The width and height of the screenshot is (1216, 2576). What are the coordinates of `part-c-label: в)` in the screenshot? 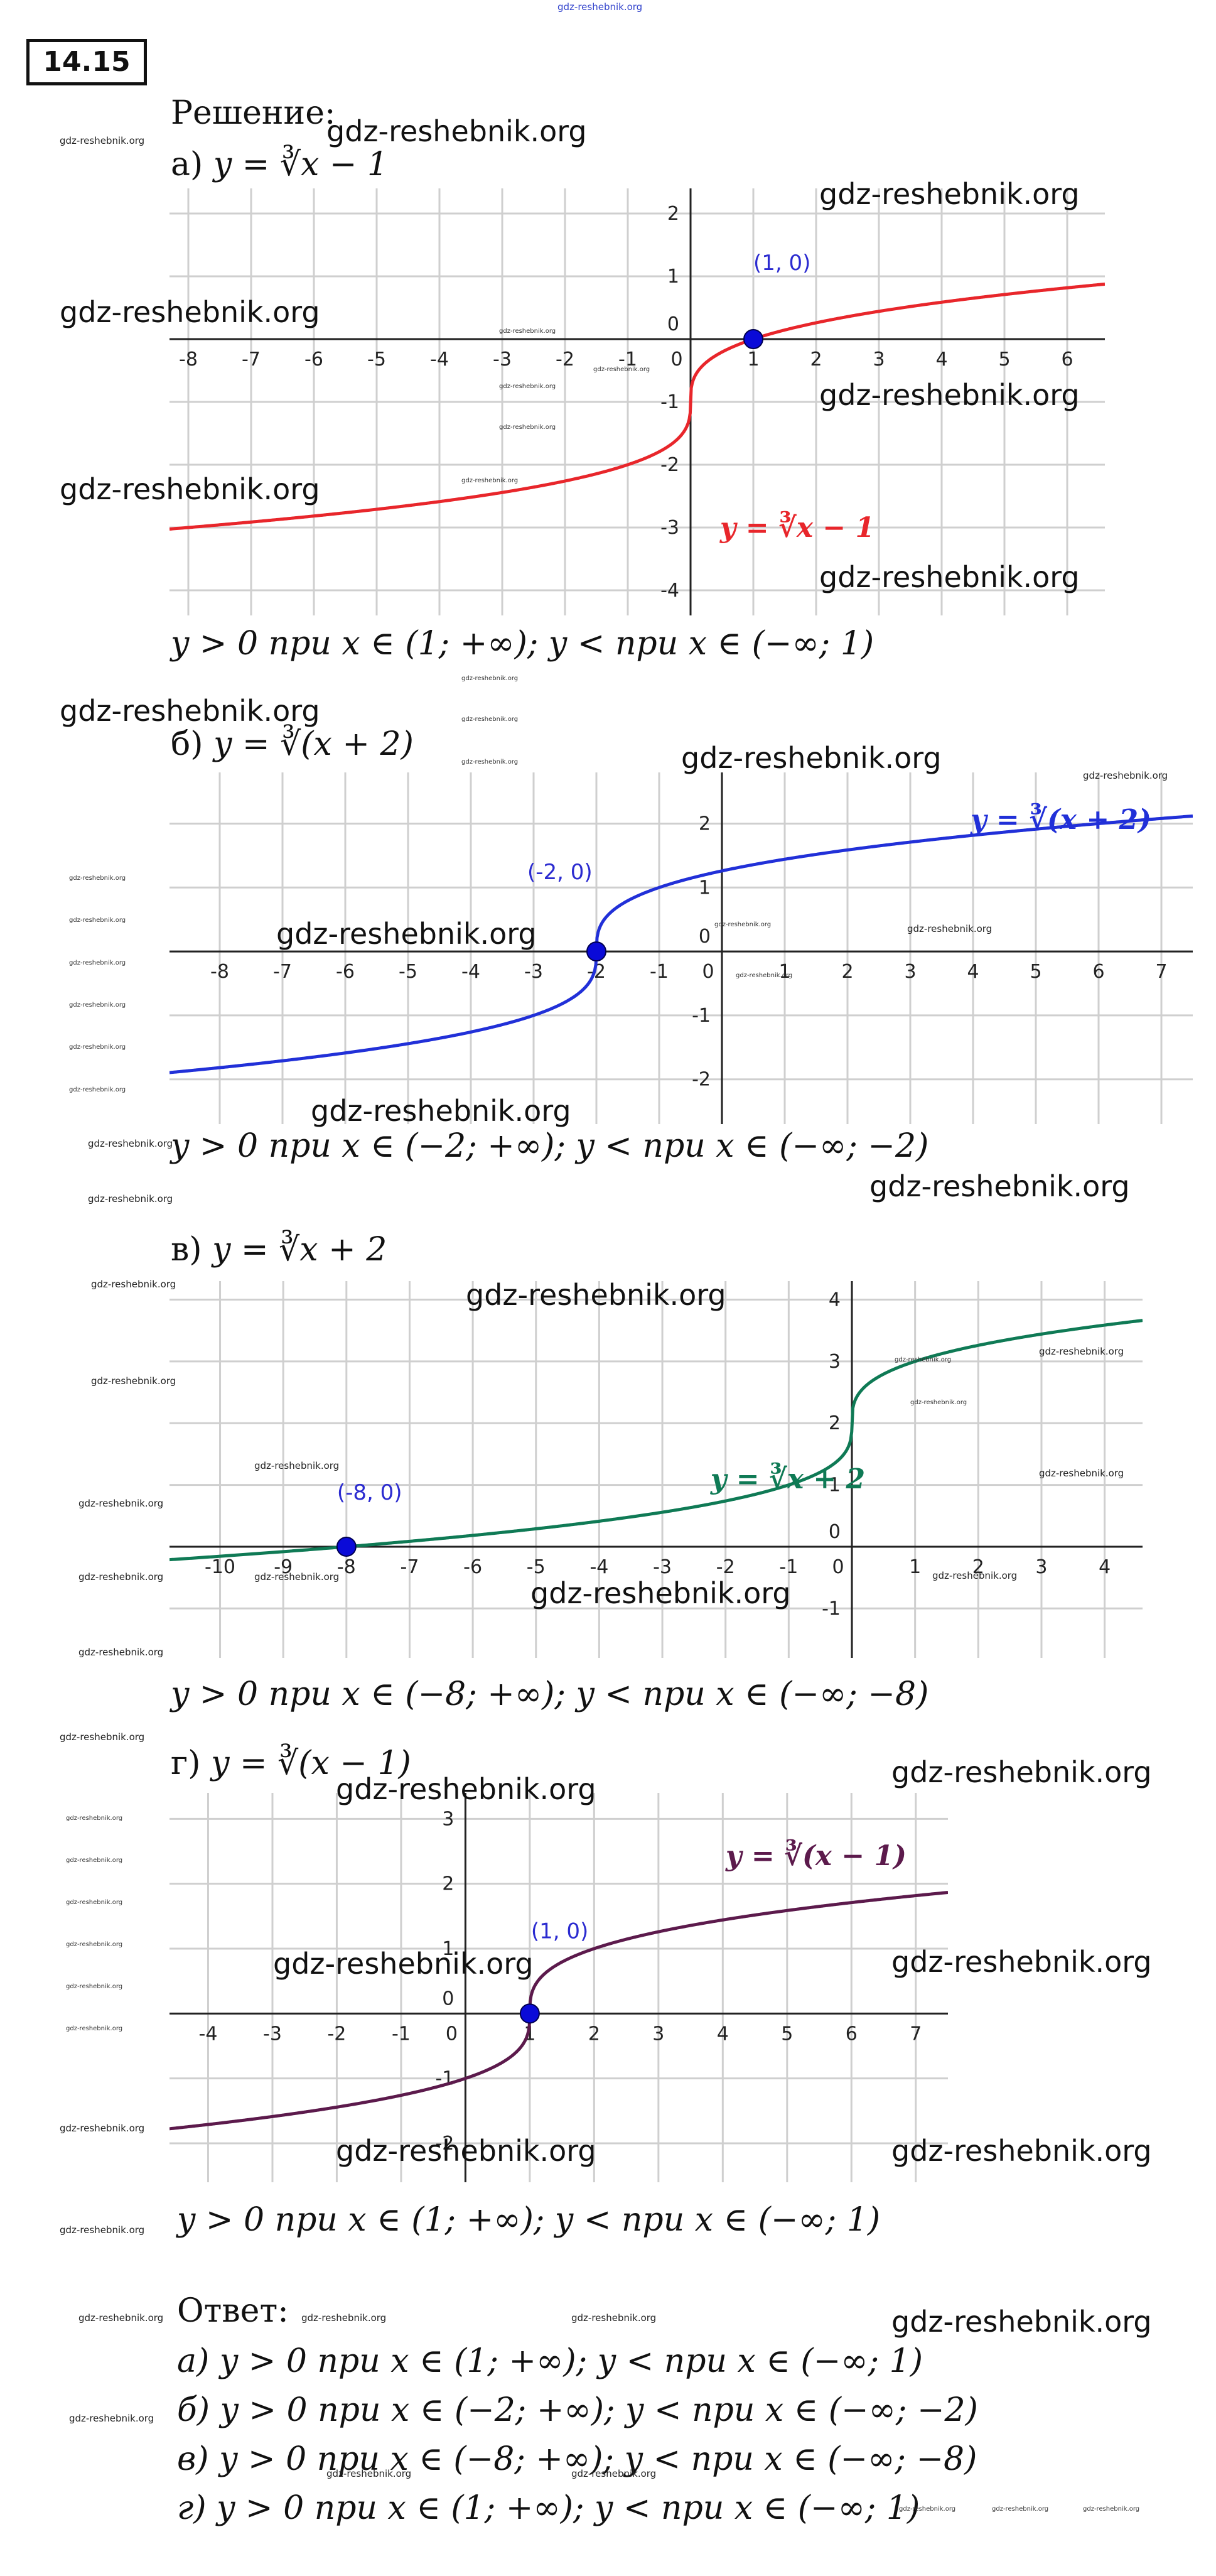 It's located at (187, 1250).